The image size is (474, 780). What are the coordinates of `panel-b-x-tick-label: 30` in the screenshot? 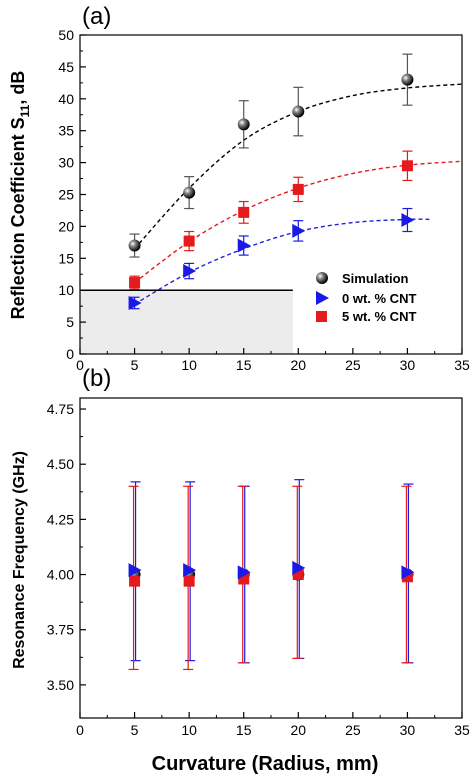 It's located at (408, 730).